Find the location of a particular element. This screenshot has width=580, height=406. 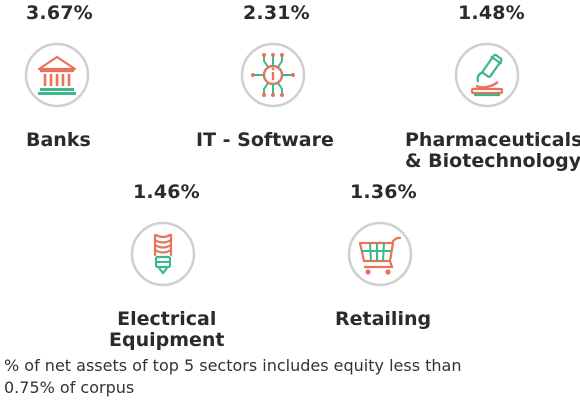

microscope-icon is located at coordinates (487, 75).